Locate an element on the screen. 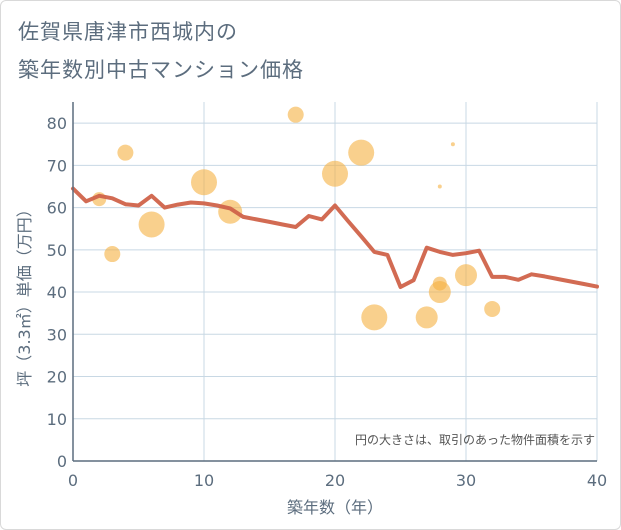  x-axis-label: 築年数（年） is located at coordinates (335, 507).